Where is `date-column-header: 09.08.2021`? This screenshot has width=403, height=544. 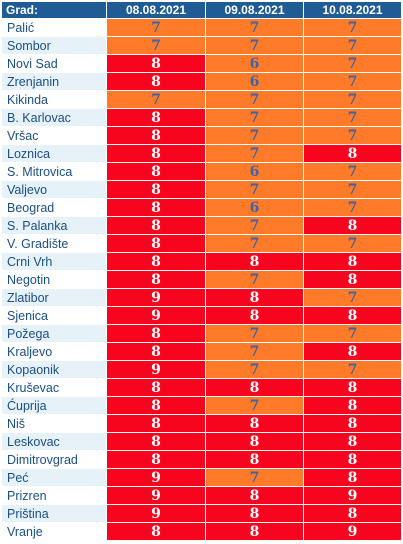
date-column-header: 09.08.2021 is located at coordinates (254, 10).